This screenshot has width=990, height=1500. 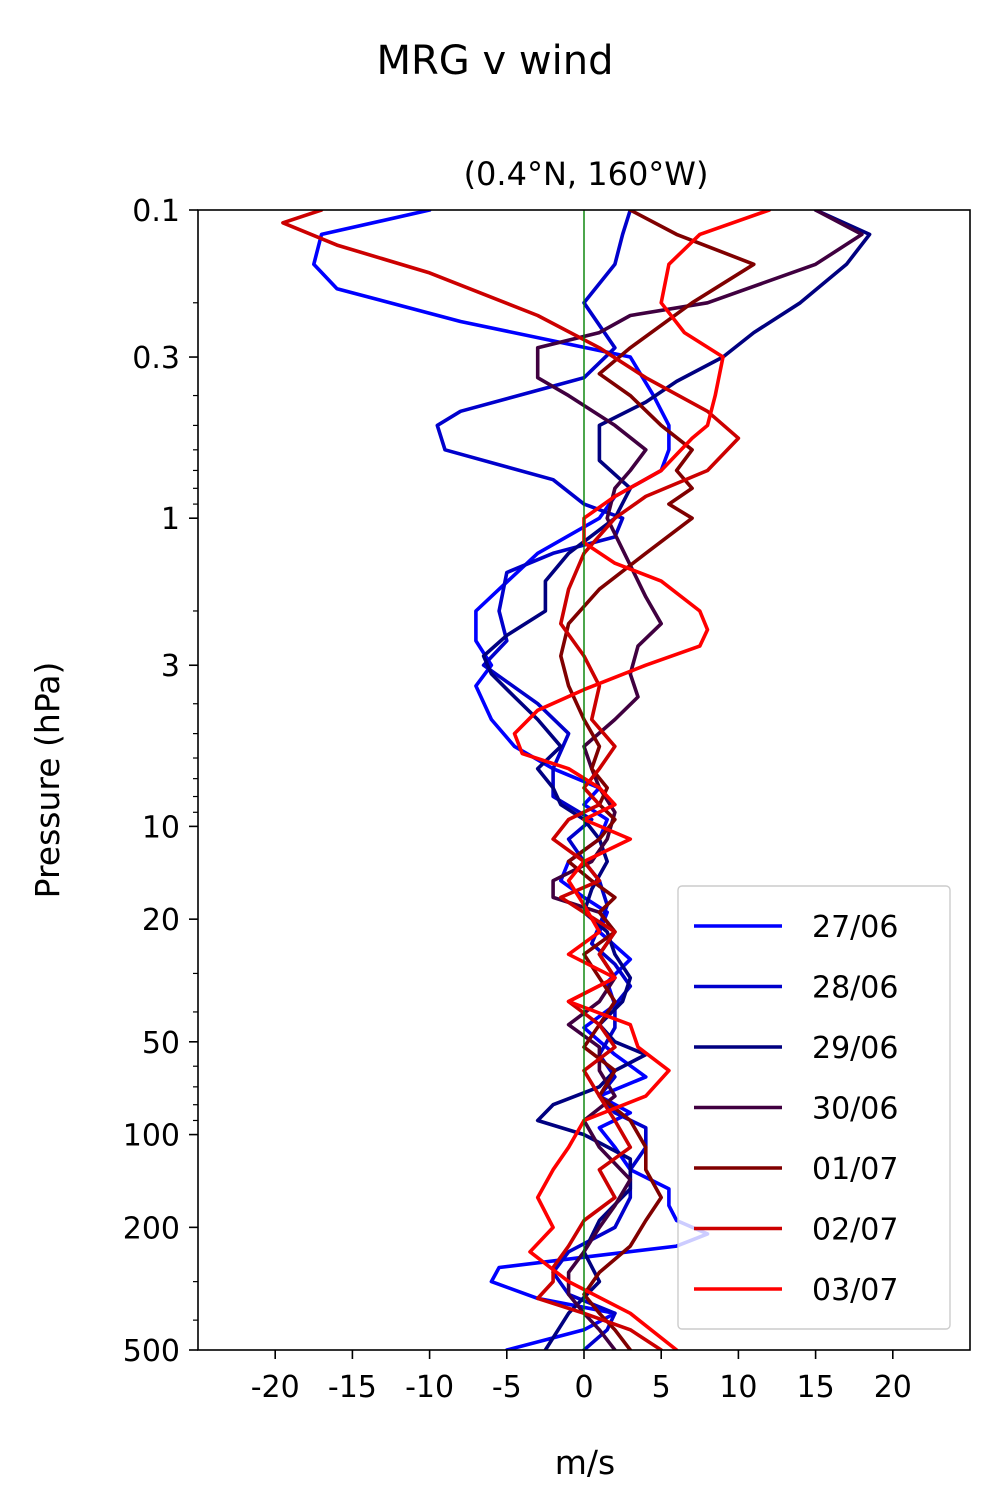 What do you see at coordinates (170, 666) in the screenshot?
I see `y-tick-label: 3` at bounding box center [170, 666].